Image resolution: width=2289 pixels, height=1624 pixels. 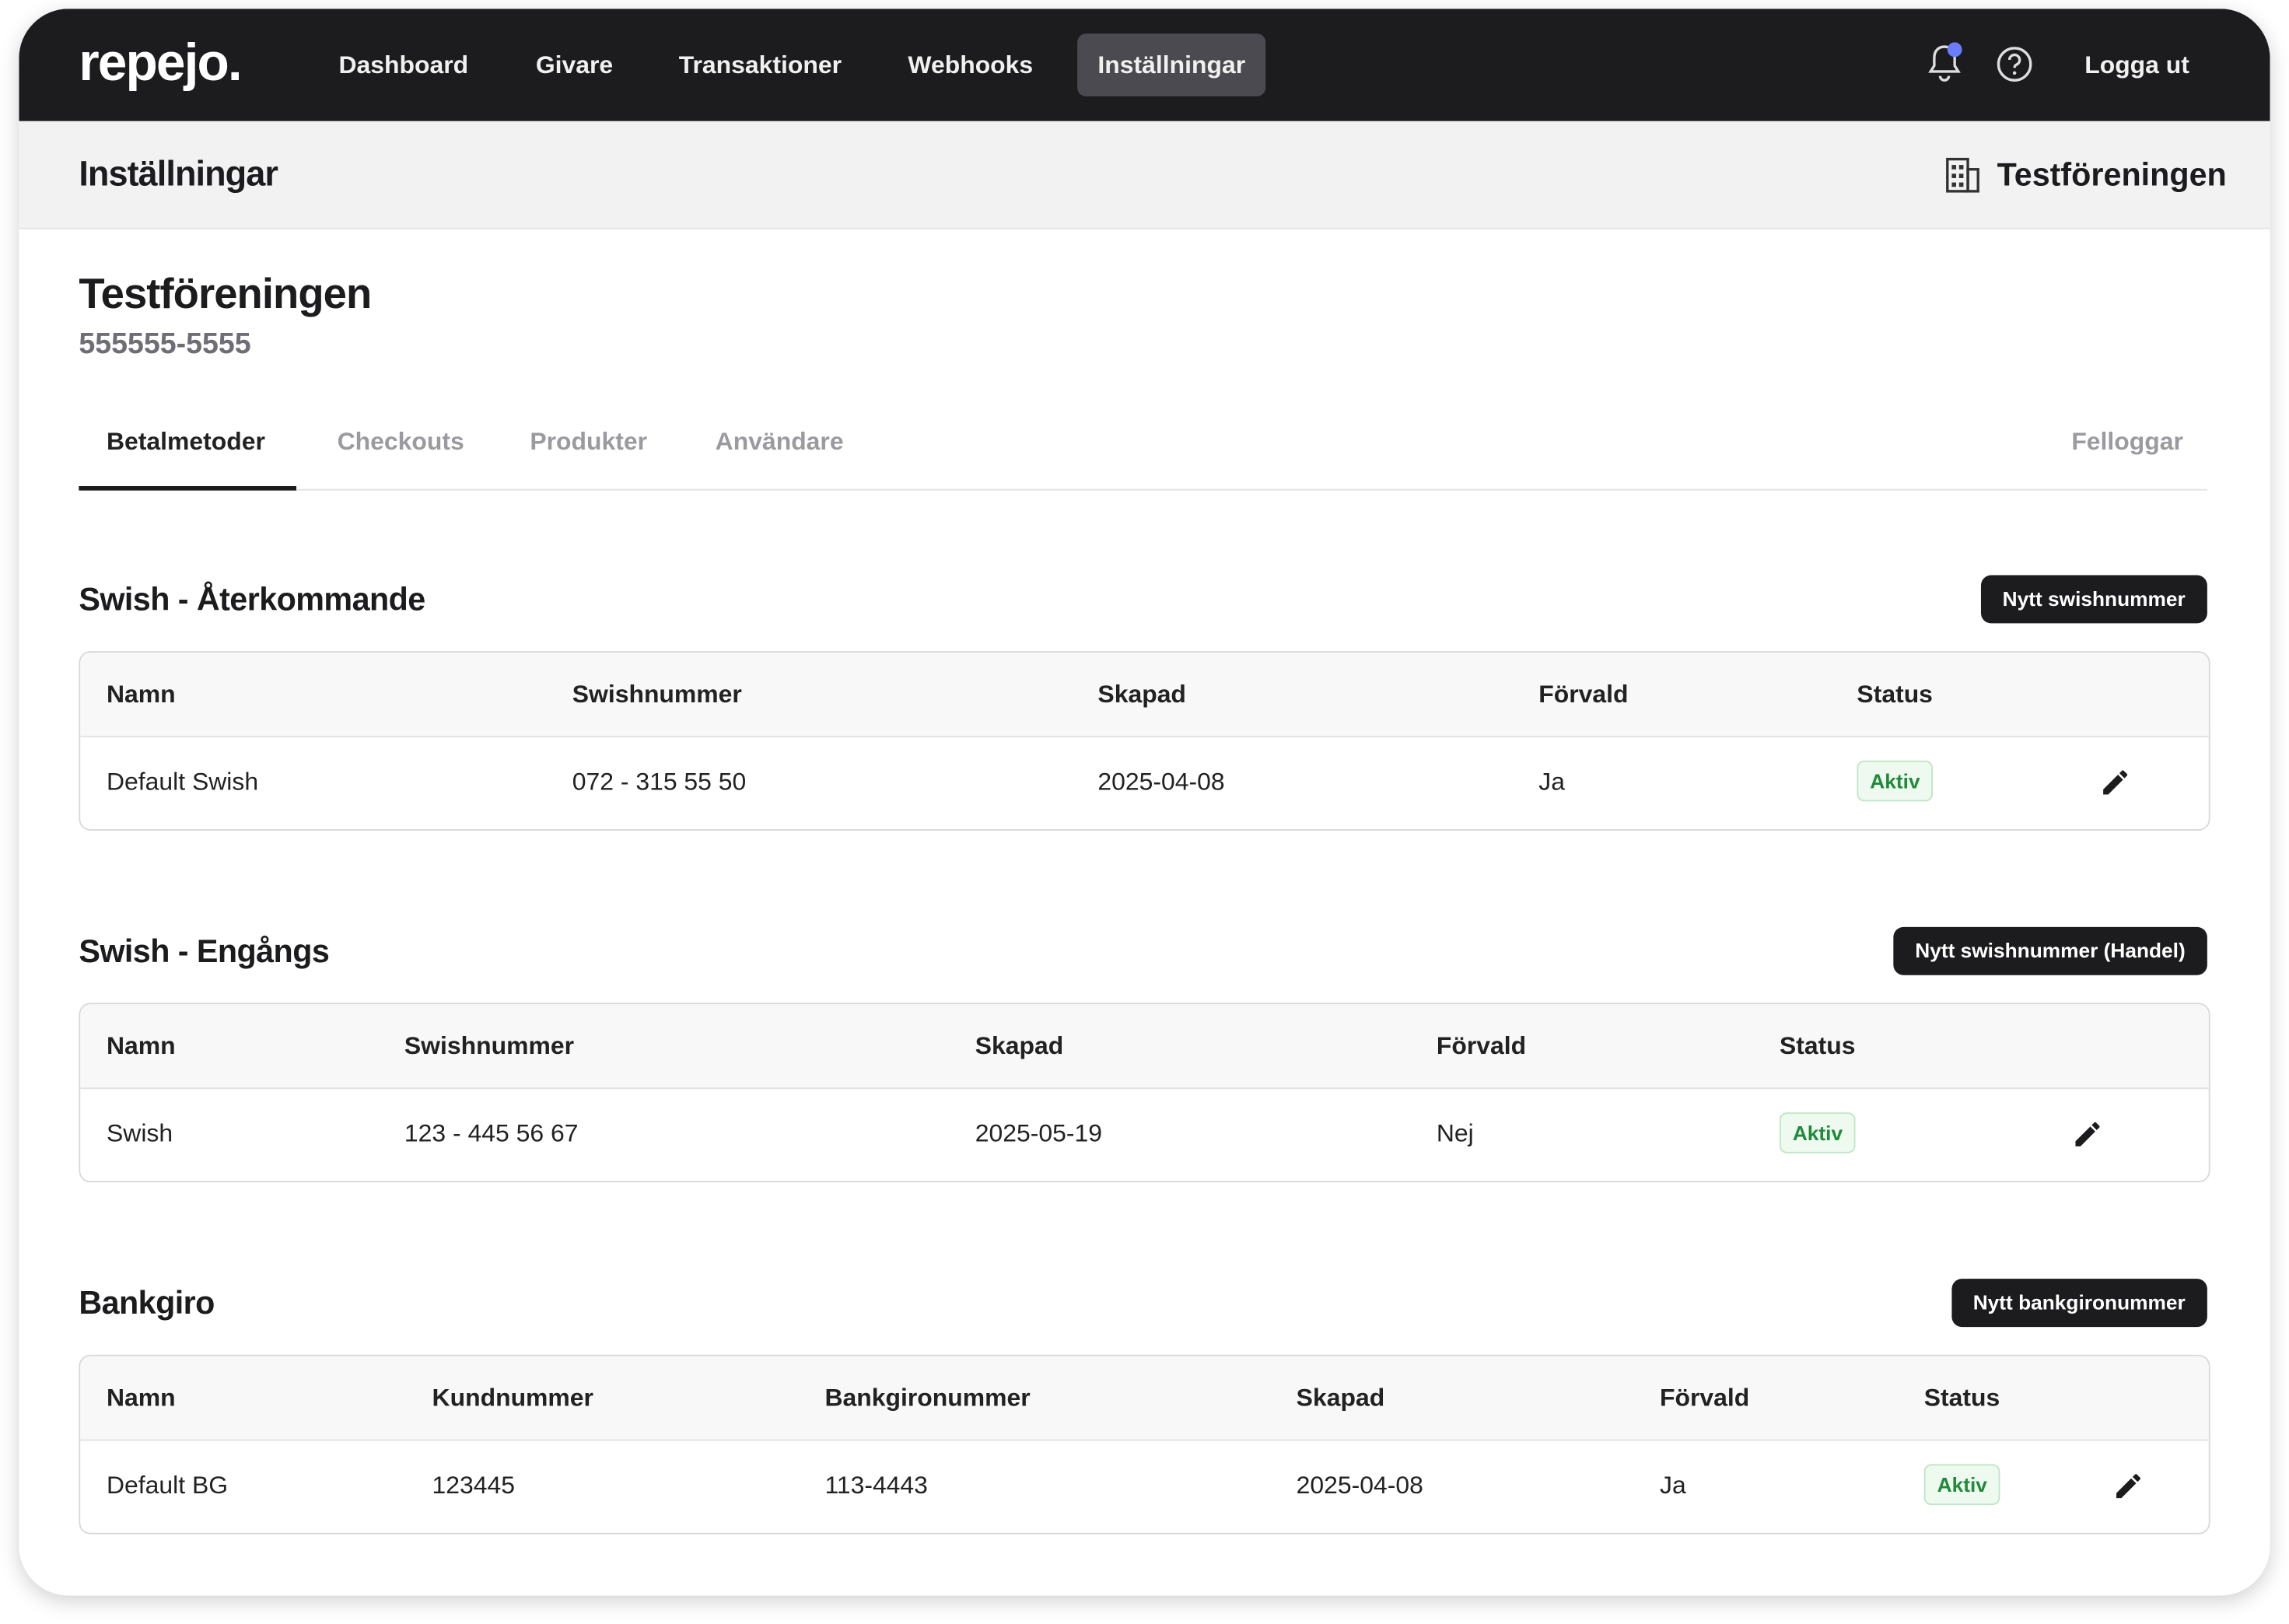 I want to click on nav-item: Transaktioner, so click(x=760, y=65).